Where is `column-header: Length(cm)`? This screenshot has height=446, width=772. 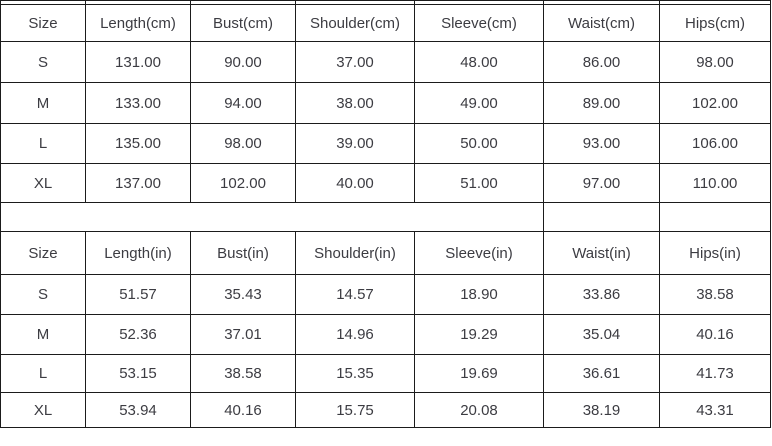 column-header: Length(cm) is located at coordinates (138, 23).